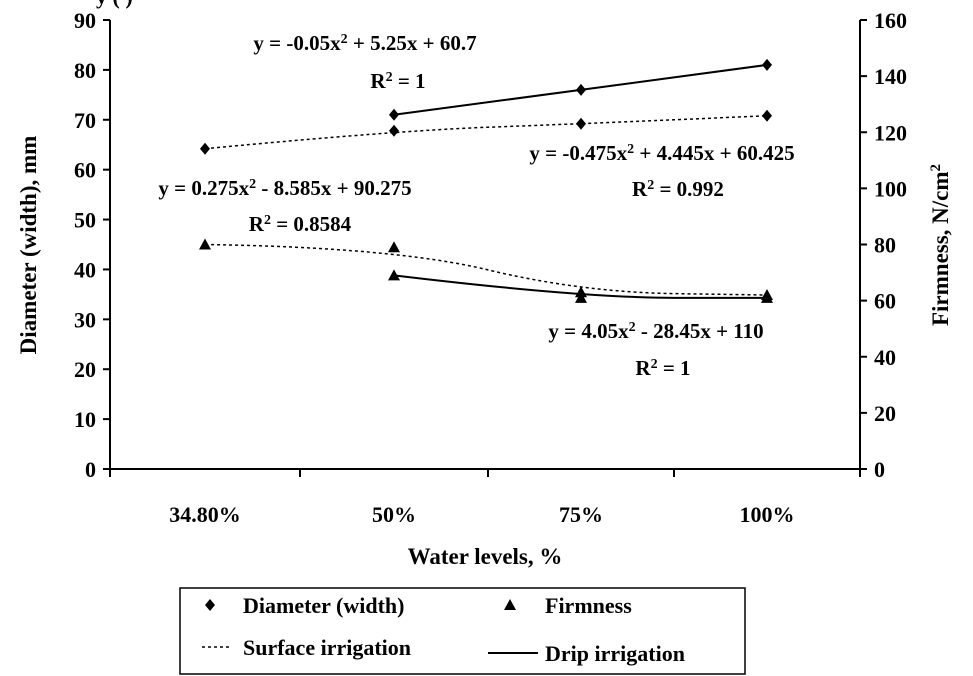  What do you see at coordinates (205, 514) in the screenshot?
I see `x-tick-label: 34.80%` at bounding box center [205, 514].